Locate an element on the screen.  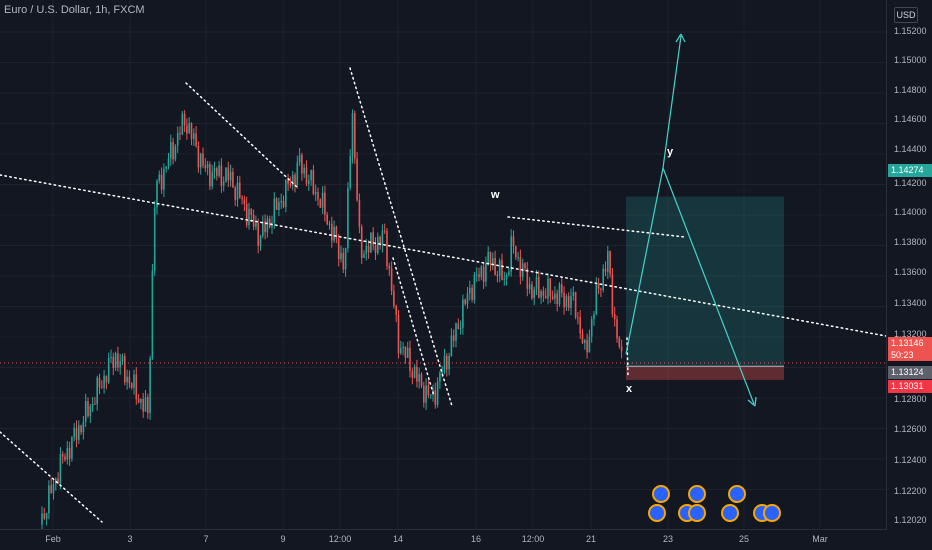
projection-breakout-leg is located at coordinates (672, 102).